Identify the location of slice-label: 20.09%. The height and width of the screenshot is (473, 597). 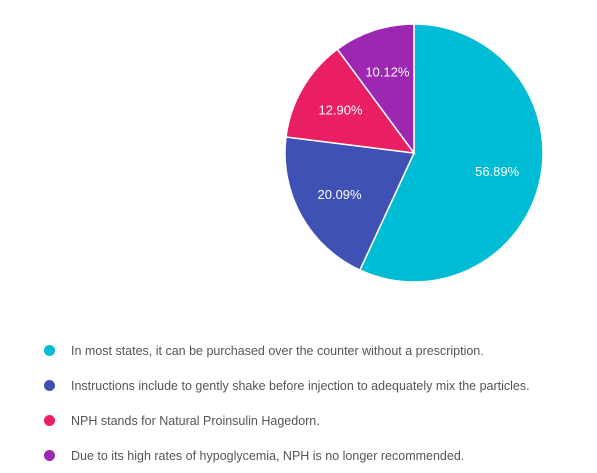
(340, 194).